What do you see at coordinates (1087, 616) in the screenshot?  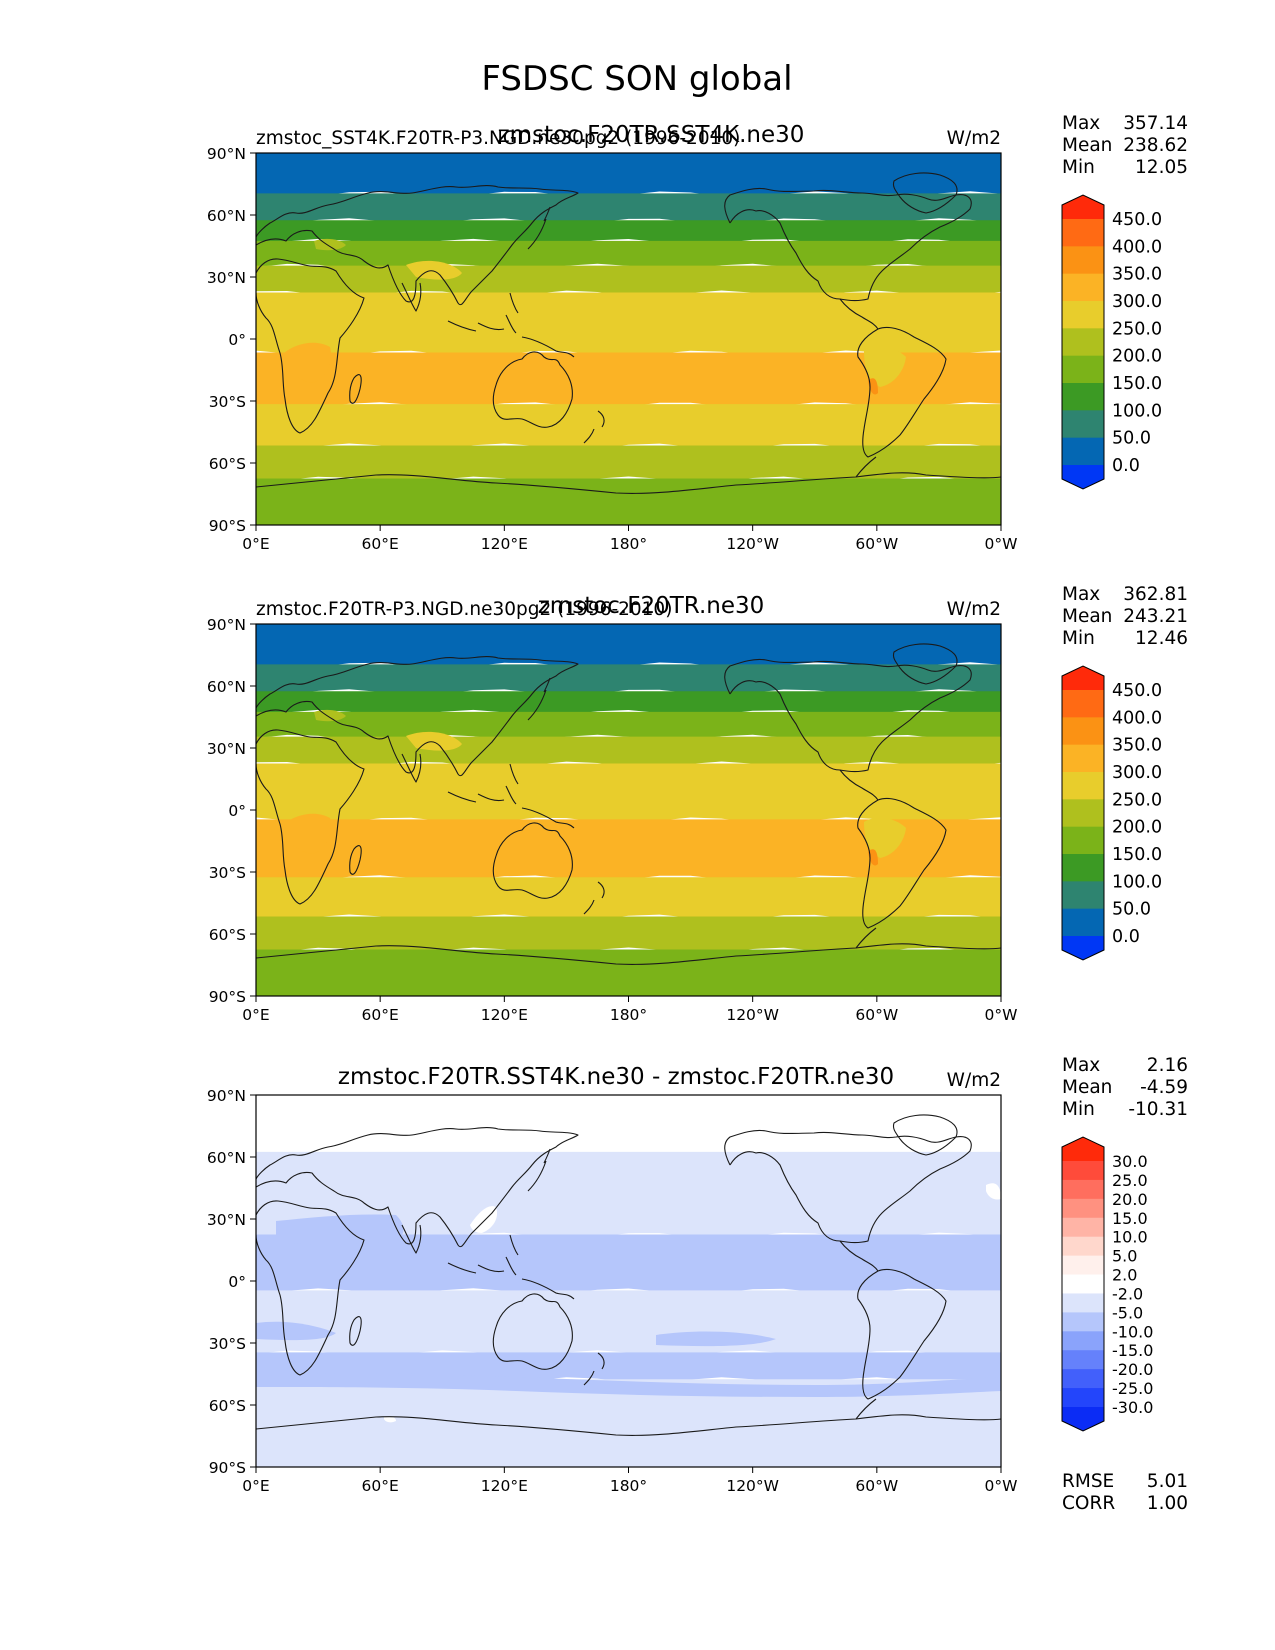 I see `stat-label-mean: Mean` at bounding box center [1087, 616].